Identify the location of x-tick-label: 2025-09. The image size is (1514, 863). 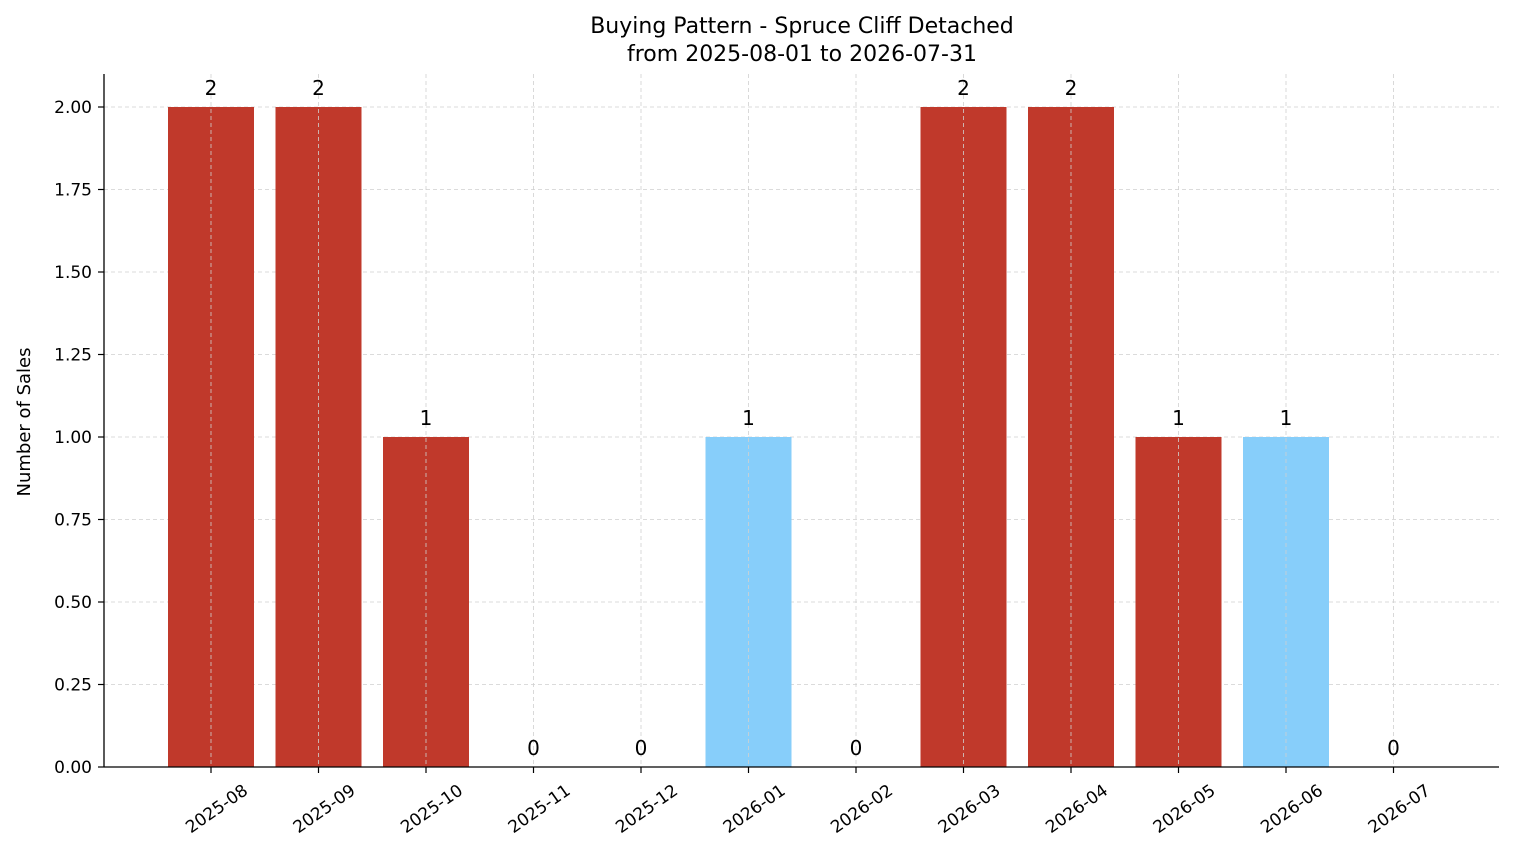
(325, 809).